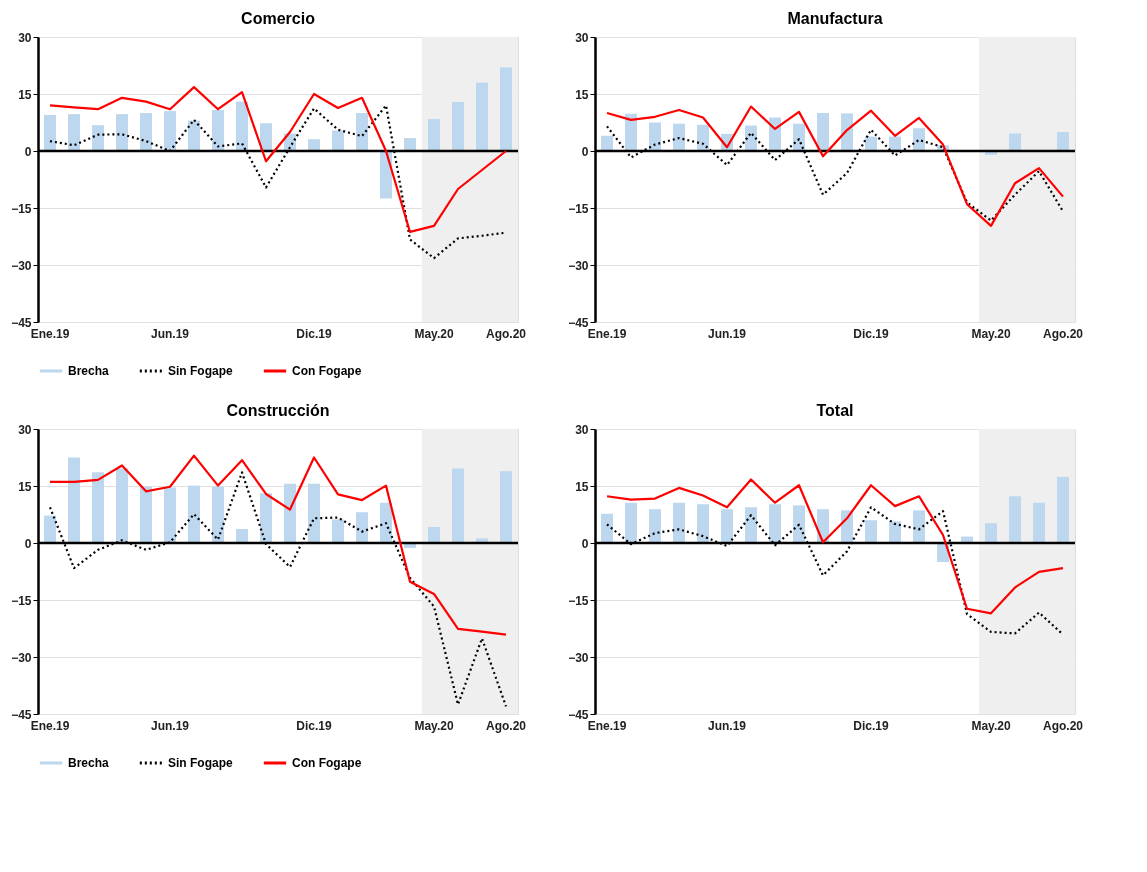 This screenshot has width=1147, height=872. What do you see at coordinates (835, 410) in the screenshot?
I see `chart-title: Total` at bounding box center [835, 410].